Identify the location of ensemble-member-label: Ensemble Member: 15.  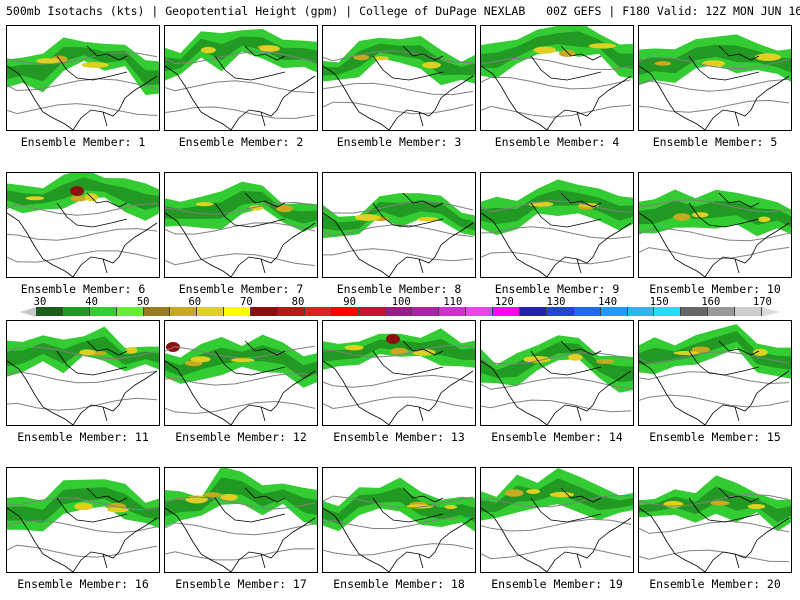
(715, 437).